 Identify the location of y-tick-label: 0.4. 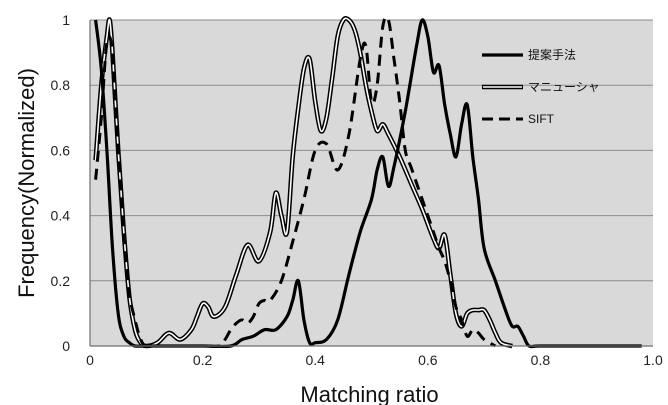
(61, 216).